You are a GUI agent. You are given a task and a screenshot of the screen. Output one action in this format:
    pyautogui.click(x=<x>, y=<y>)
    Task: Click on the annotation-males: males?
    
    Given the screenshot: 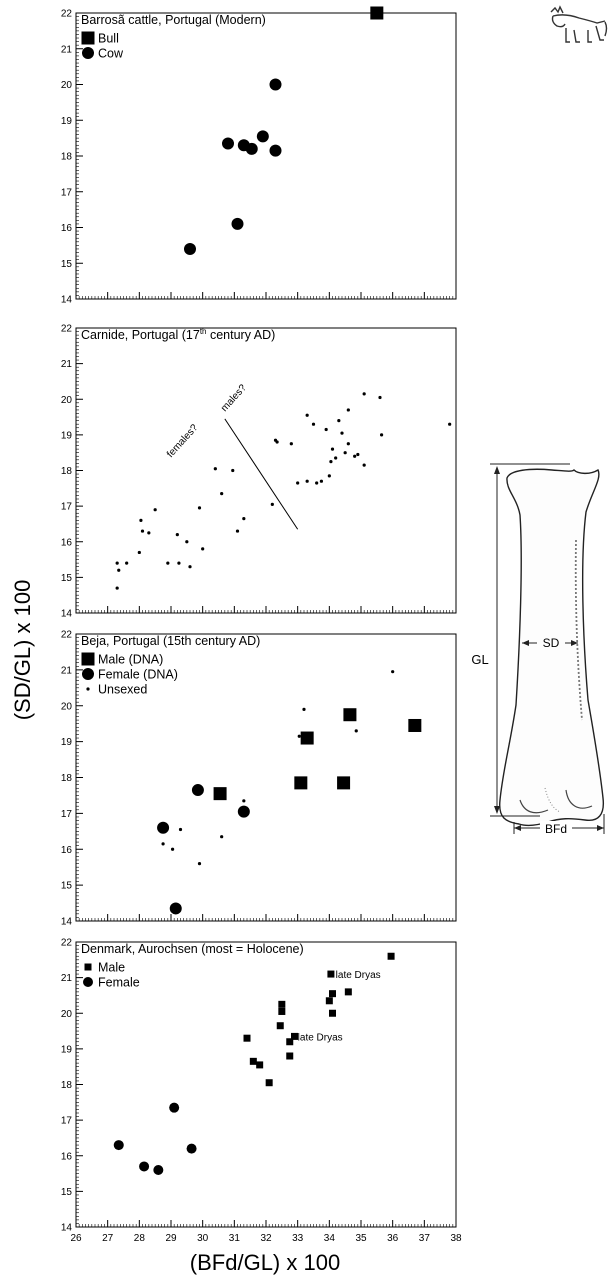 What is the action you would take?
    pyautogui.click(x=234, y=398)
    